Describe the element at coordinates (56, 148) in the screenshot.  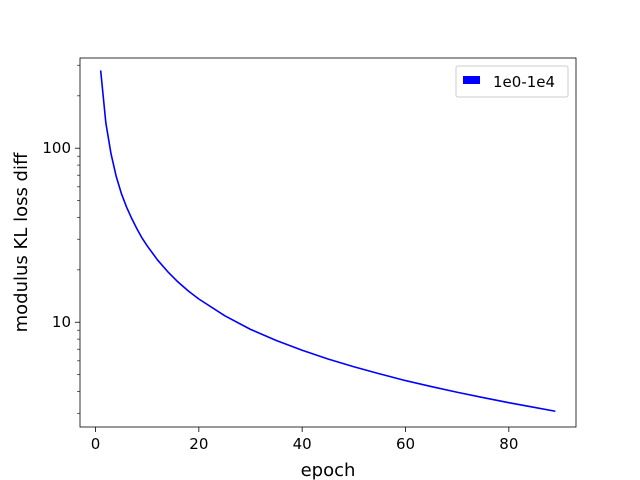
I see `y-tick-label: 100` at that location.